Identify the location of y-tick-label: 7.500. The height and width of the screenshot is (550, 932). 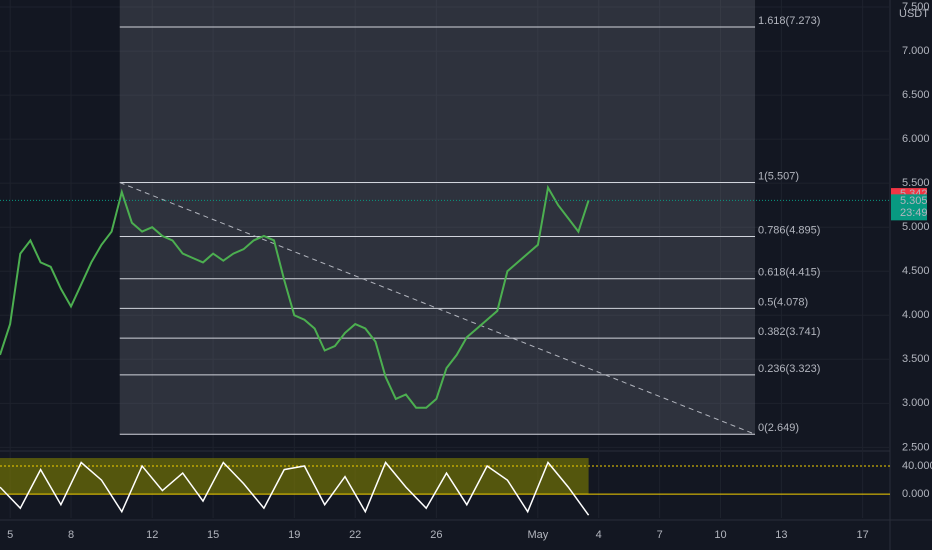
(916, 7).